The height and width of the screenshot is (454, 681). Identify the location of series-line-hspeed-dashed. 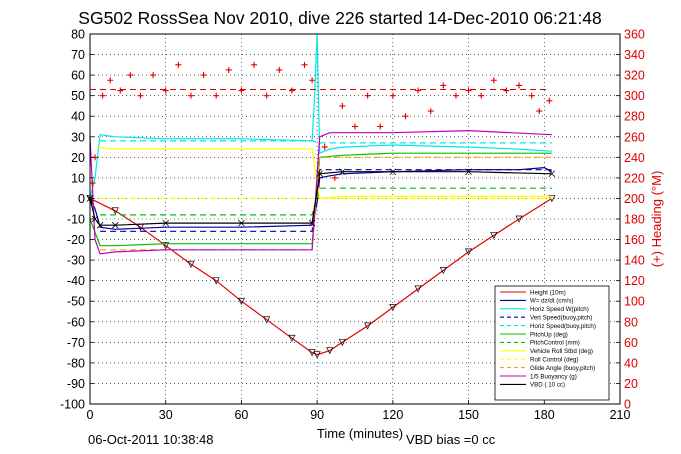
(326, 142).